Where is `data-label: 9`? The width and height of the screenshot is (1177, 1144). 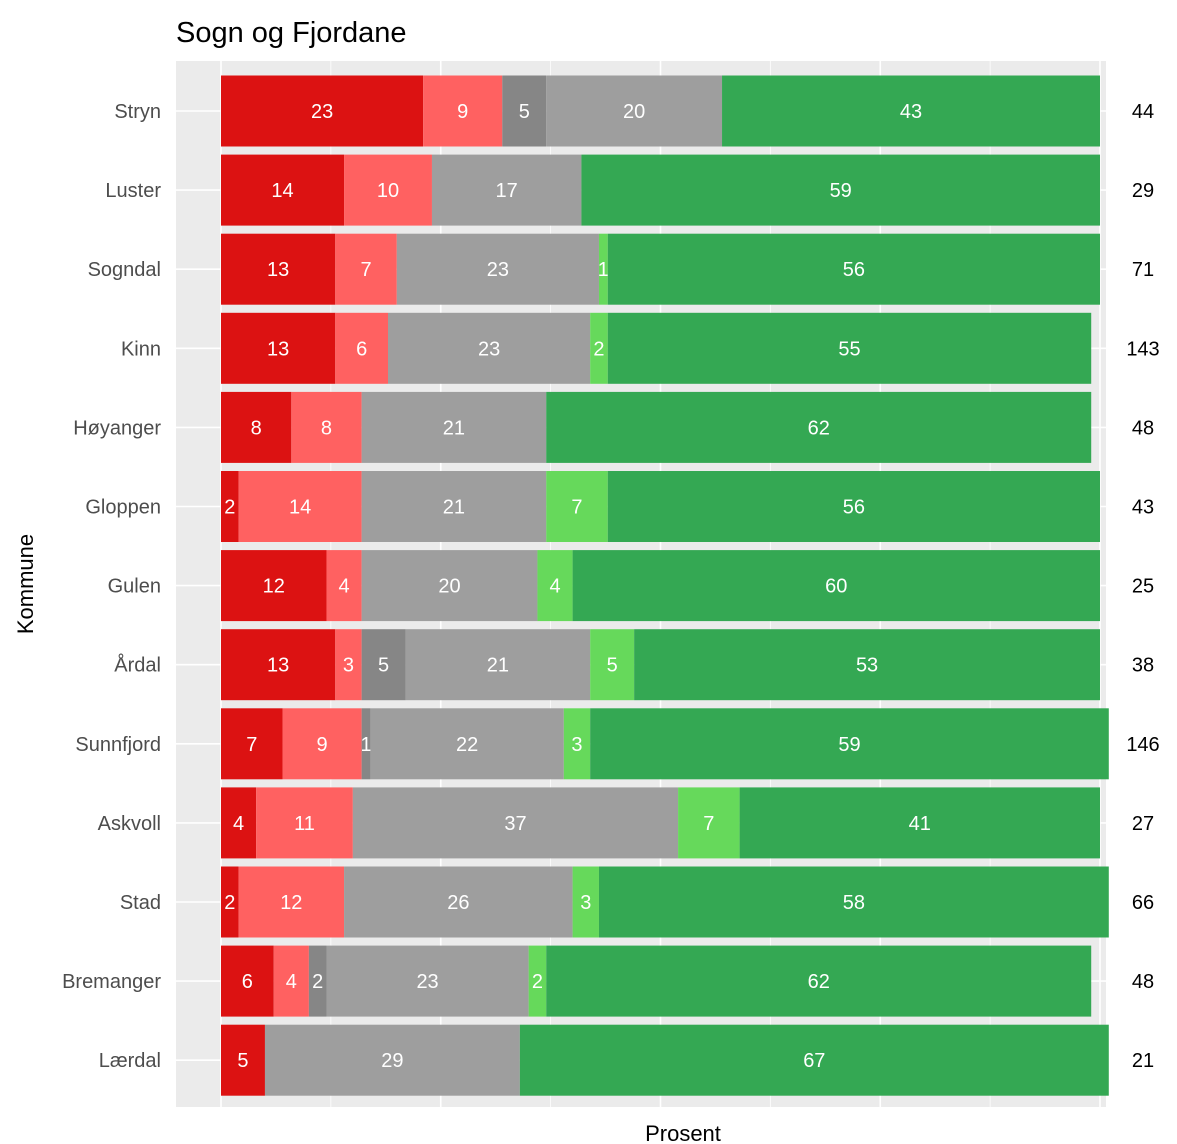 data-label: 9 is located at coordinates (322, 745).